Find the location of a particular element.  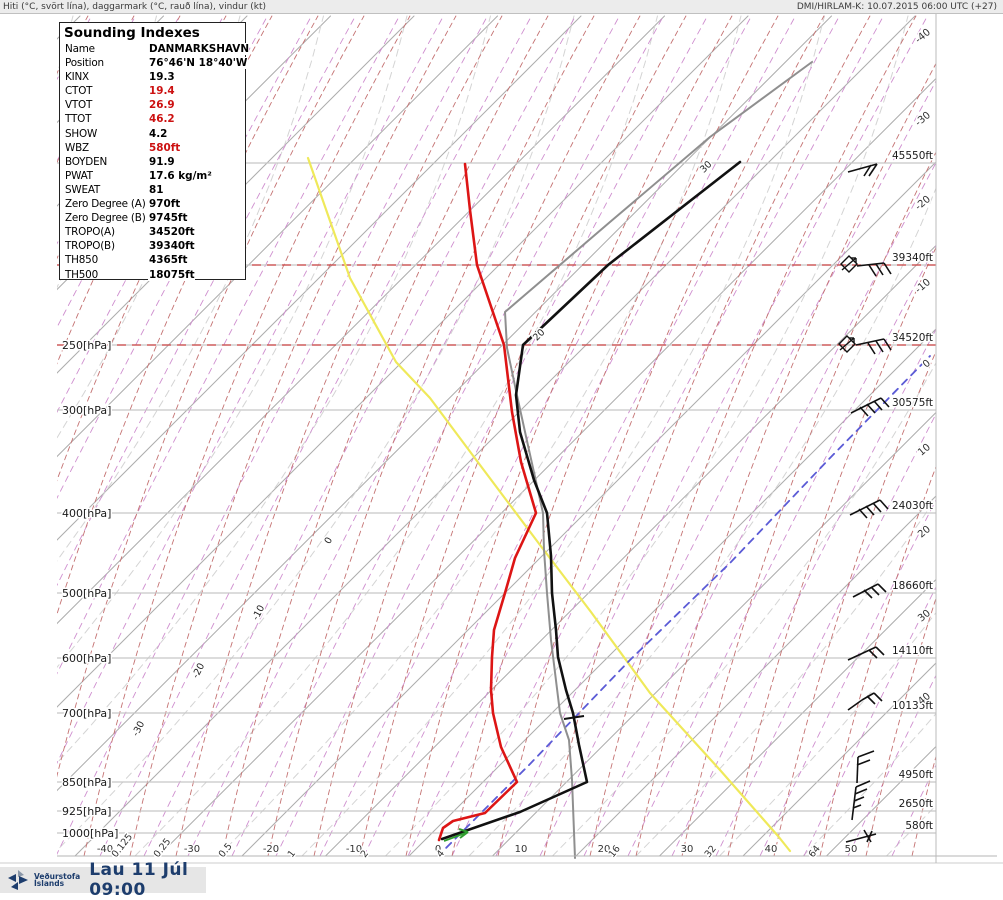

svg-text: 925[hPa] is located at coordinates (86, 811).